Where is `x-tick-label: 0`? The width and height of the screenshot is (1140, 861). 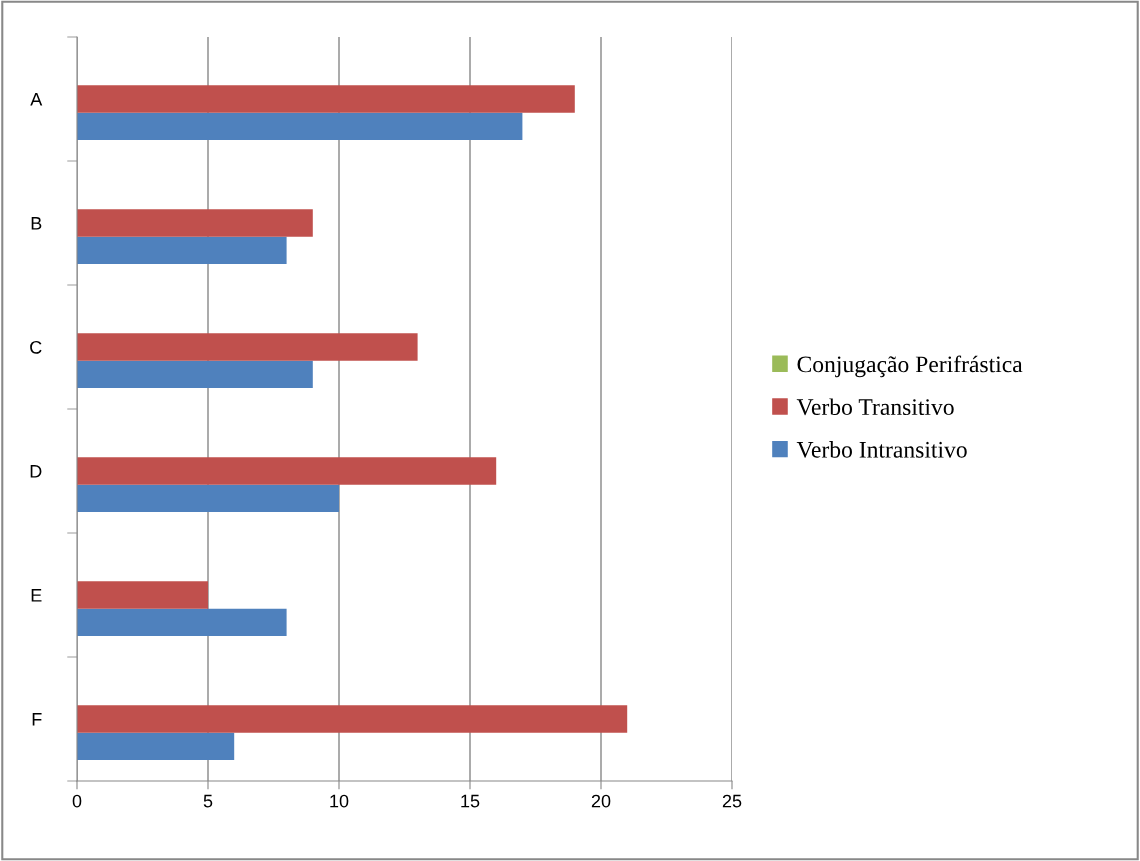 x-tick-label: 0 is located at coordinates (77, 801).